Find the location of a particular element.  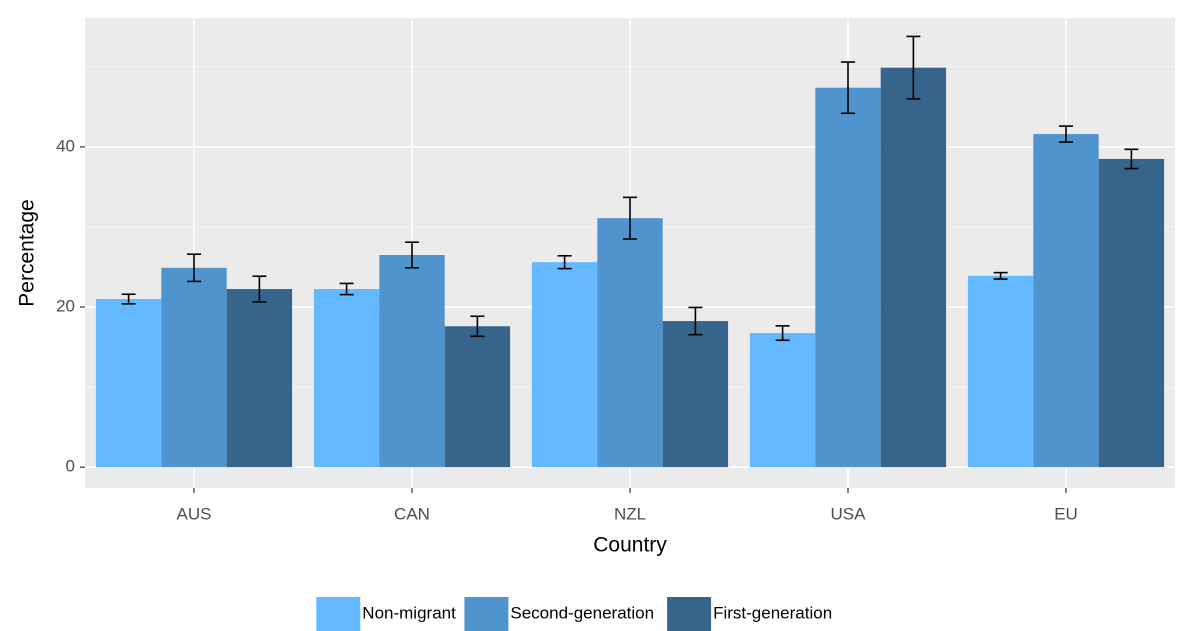

legend-label: Non-migrant is located at coordinates (409, 612).